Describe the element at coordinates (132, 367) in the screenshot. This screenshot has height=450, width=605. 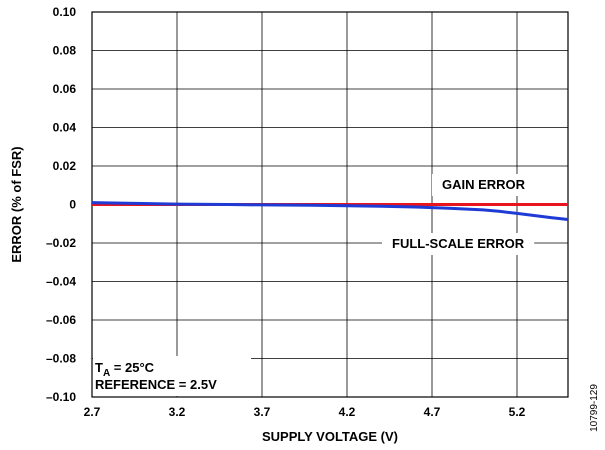
I see `temp-suffix: = 25°C` at that location.